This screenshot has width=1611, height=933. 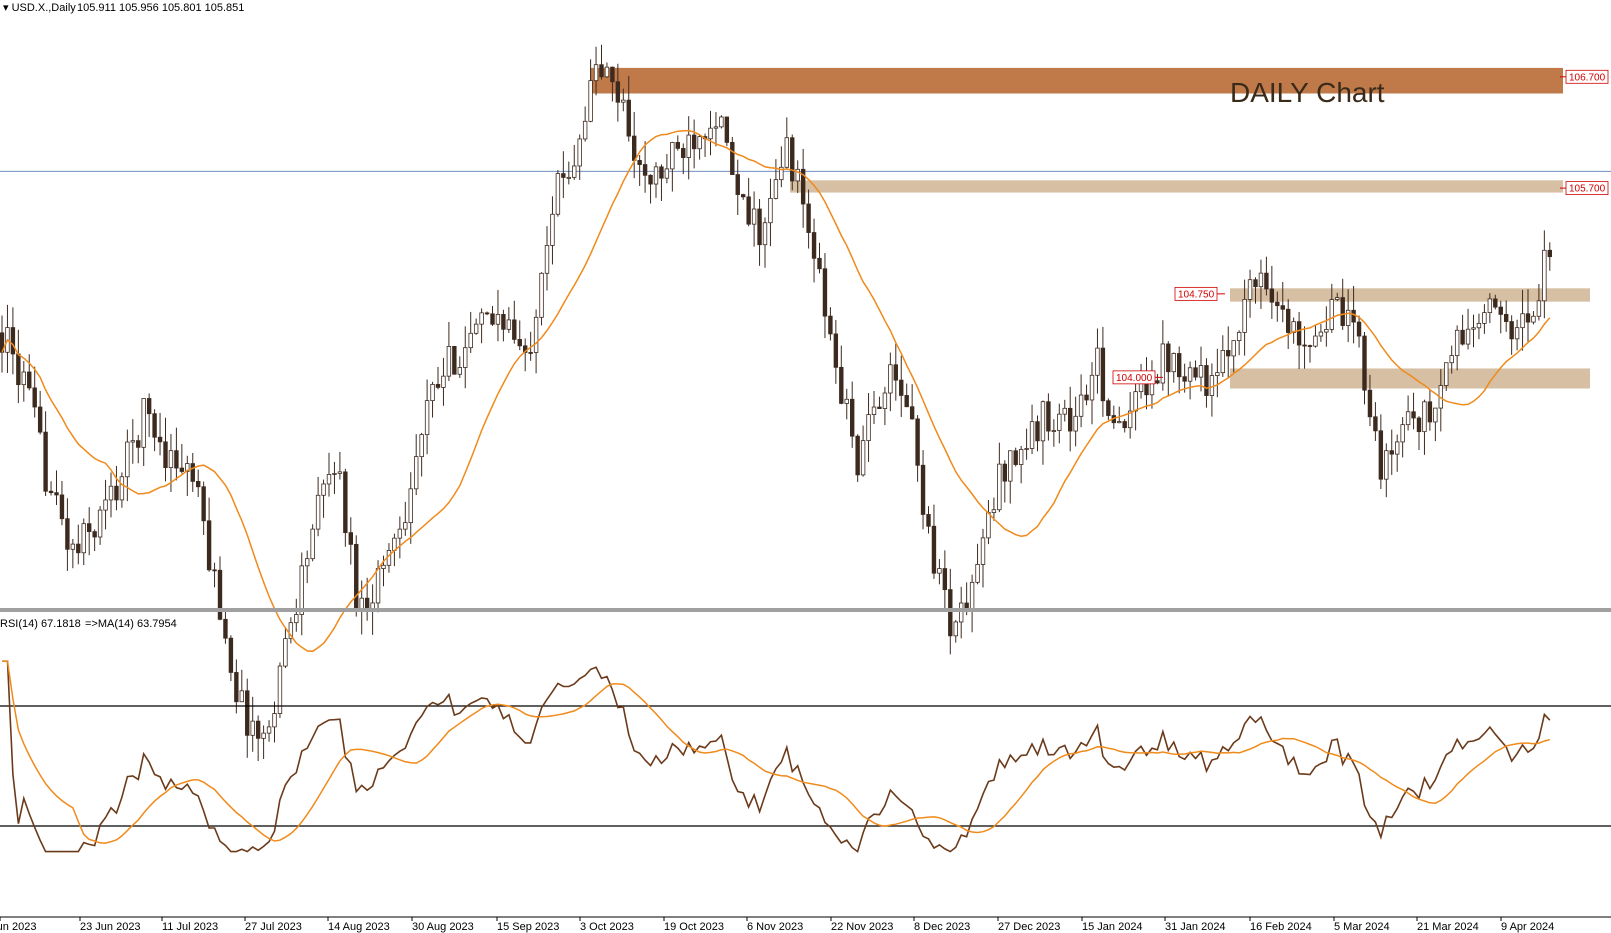 I want to click on x-tick-label: 15 Jan 2024, so click(x=1112, y=927).